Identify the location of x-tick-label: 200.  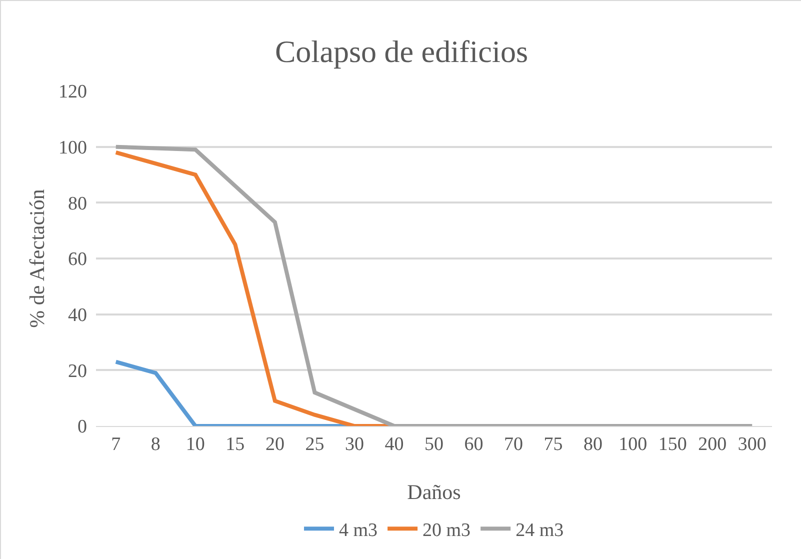
(712, 444).